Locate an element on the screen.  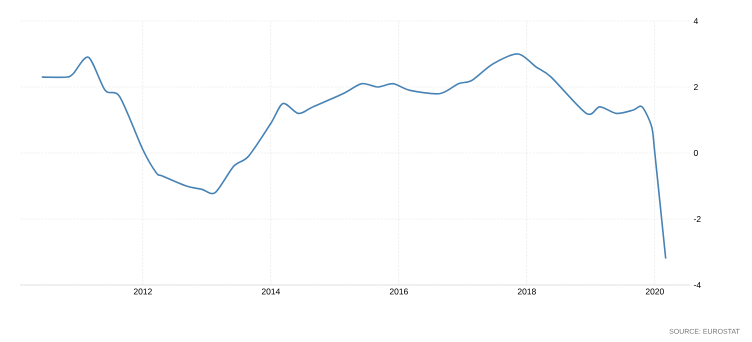
x-tick-label: 2016 is located at coordinates (399, 291).